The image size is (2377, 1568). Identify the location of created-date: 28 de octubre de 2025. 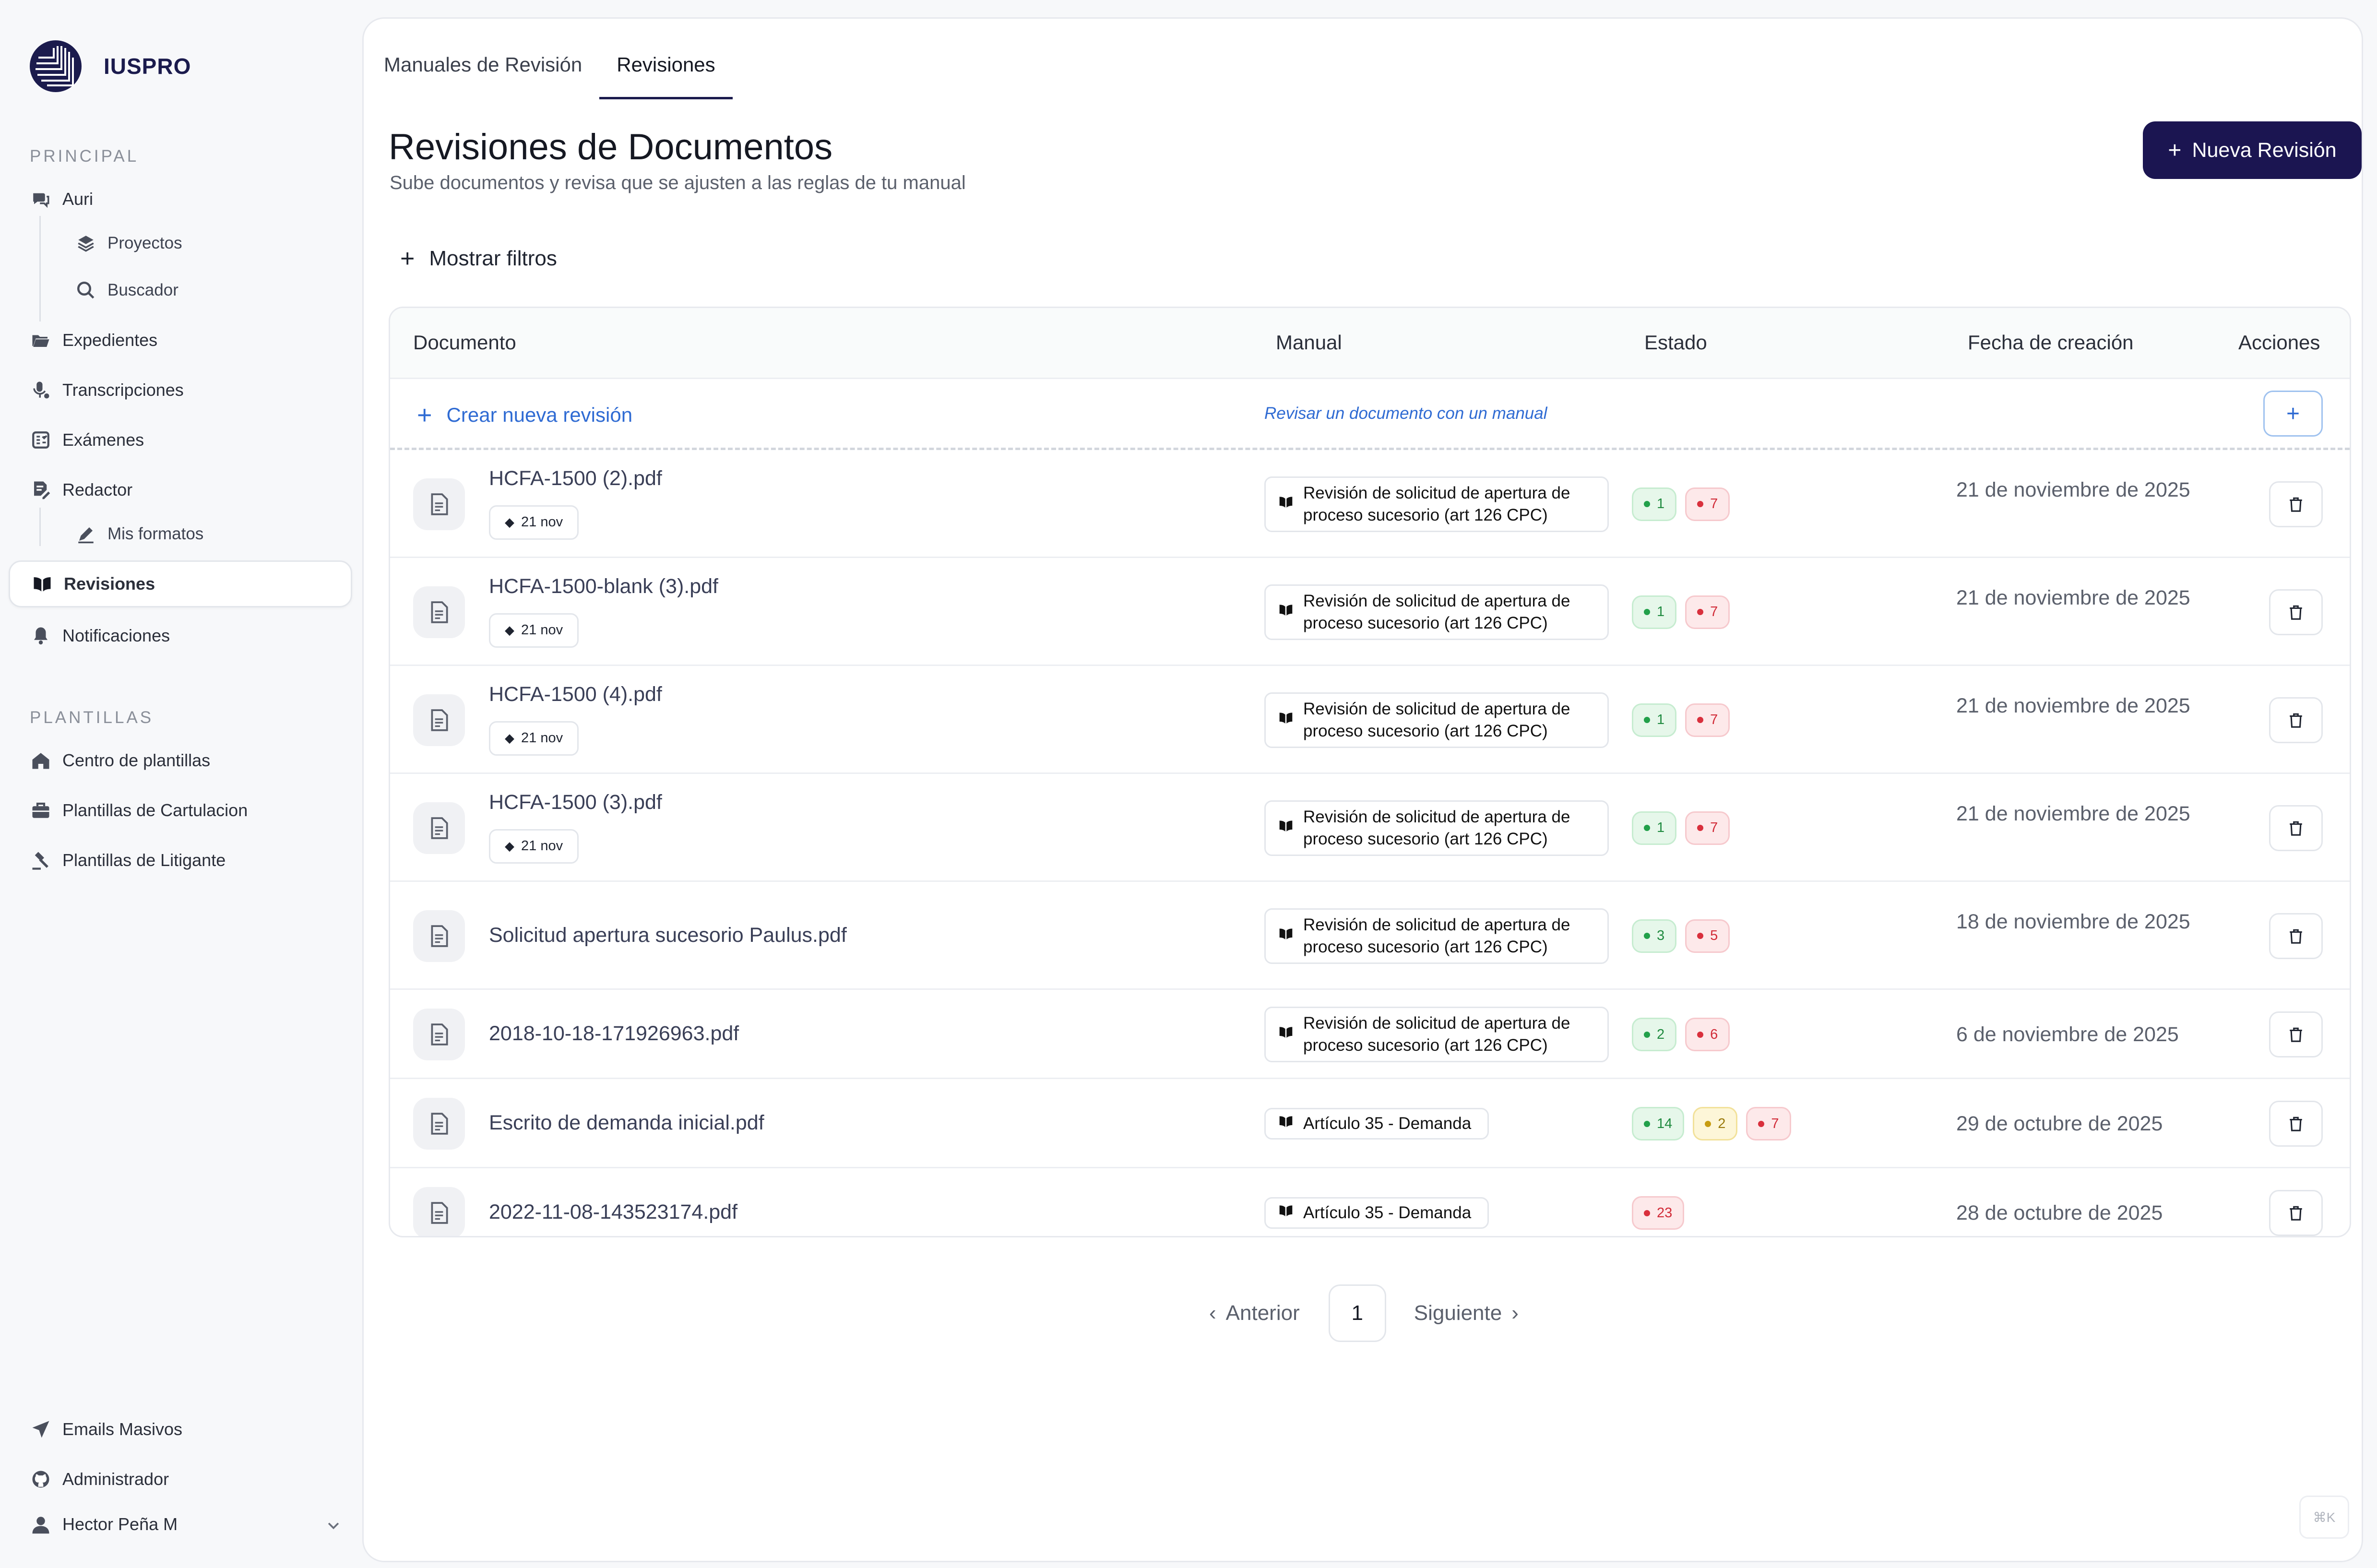
(2060, 1212).